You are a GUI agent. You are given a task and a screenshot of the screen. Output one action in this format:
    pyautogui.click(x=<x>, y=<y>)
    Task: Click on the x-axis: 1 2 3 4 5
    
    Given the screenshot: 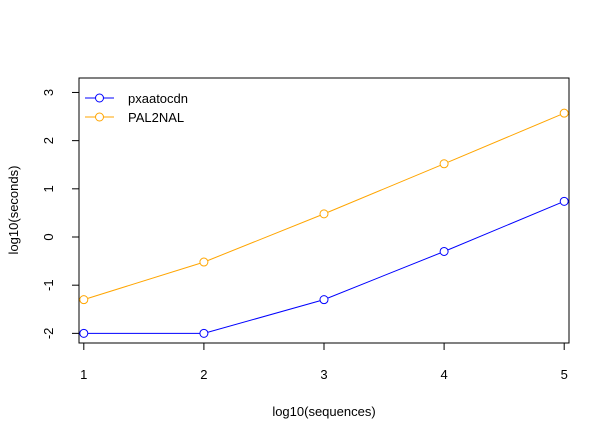 What is the action you would take?
    pyautogui.click(x=324, y=362)
    